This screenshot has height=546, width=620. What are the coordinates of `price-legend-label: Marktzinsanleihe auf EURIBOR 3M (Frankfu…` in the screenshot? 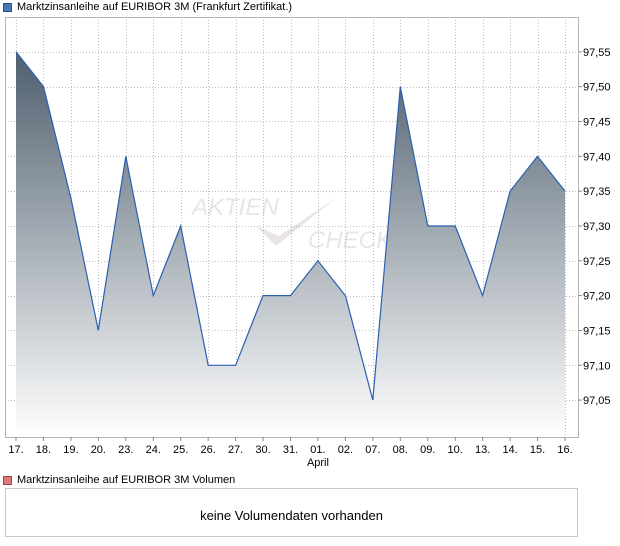 It's located at (155, 7).